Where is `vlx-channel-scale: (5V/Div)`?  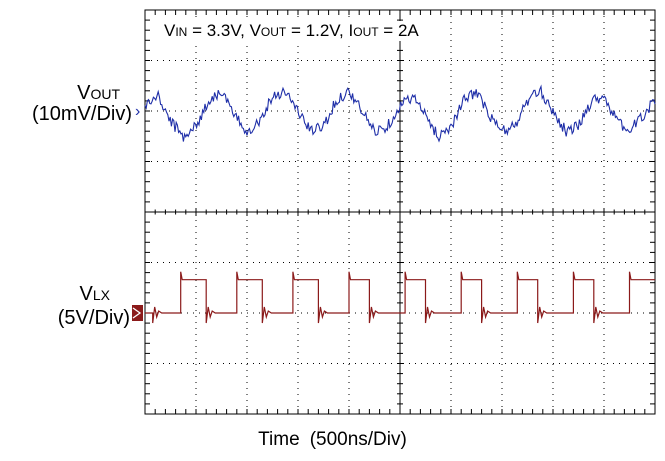 vlx-channel-scale: (5V/Div) is located at coordinates (93, 318).